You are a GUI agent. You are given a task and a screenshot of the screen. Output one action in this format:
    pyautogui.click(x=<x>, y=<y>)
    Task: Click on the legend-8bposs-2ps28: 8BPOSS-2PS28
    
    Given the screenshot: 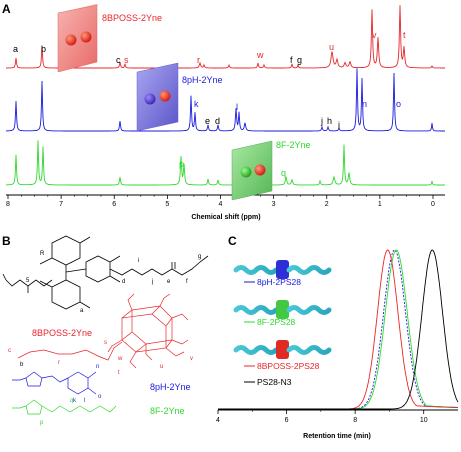 What is the action you would take?
    pyautogui.click(x=288, y=366)
    